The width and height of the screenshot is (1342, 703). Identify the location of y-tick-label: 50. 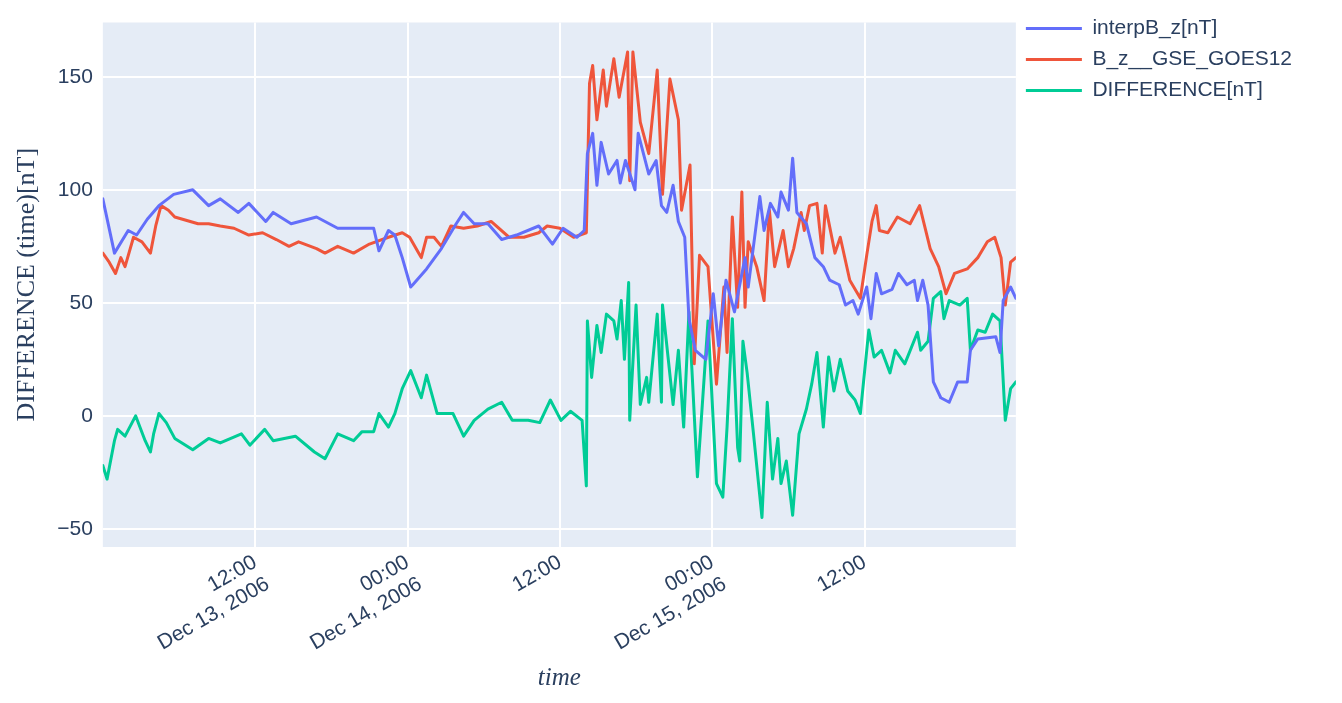
(81, 301).